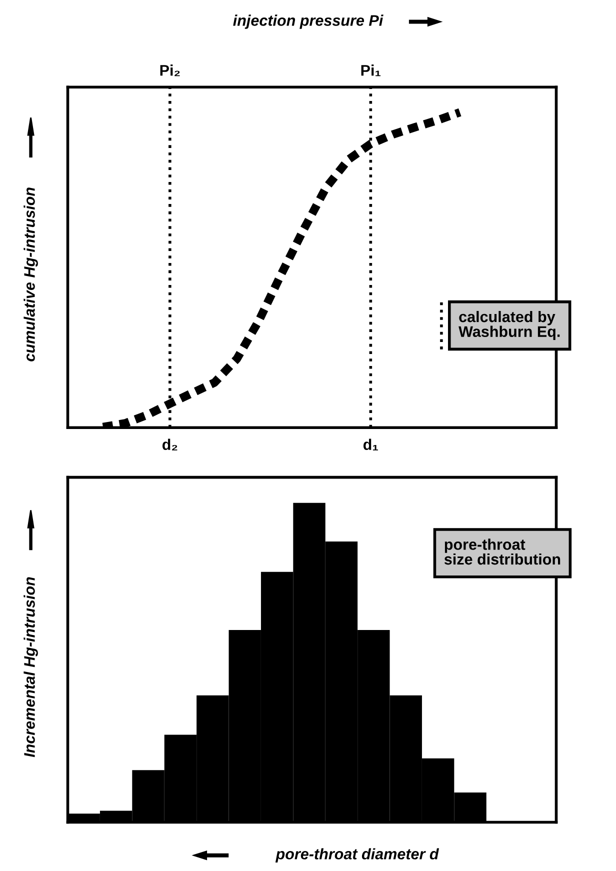 This screenshot has height=871, width=616. Describe the element at coordinates (502, 551) in the screenshot. I see `annotation: pore-throat size distribution` at that location.